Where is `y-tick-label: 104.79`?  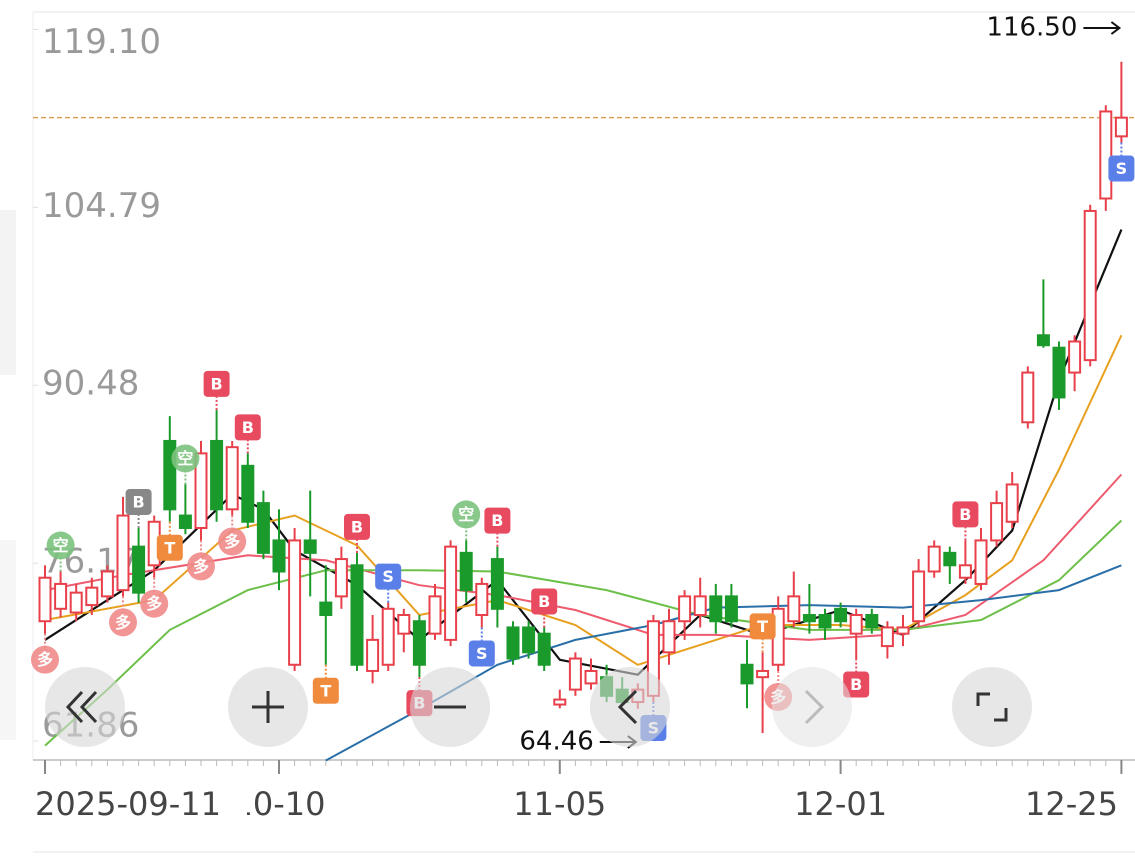
y-tick-label: 104.79 is located at coordinates (101, 206).